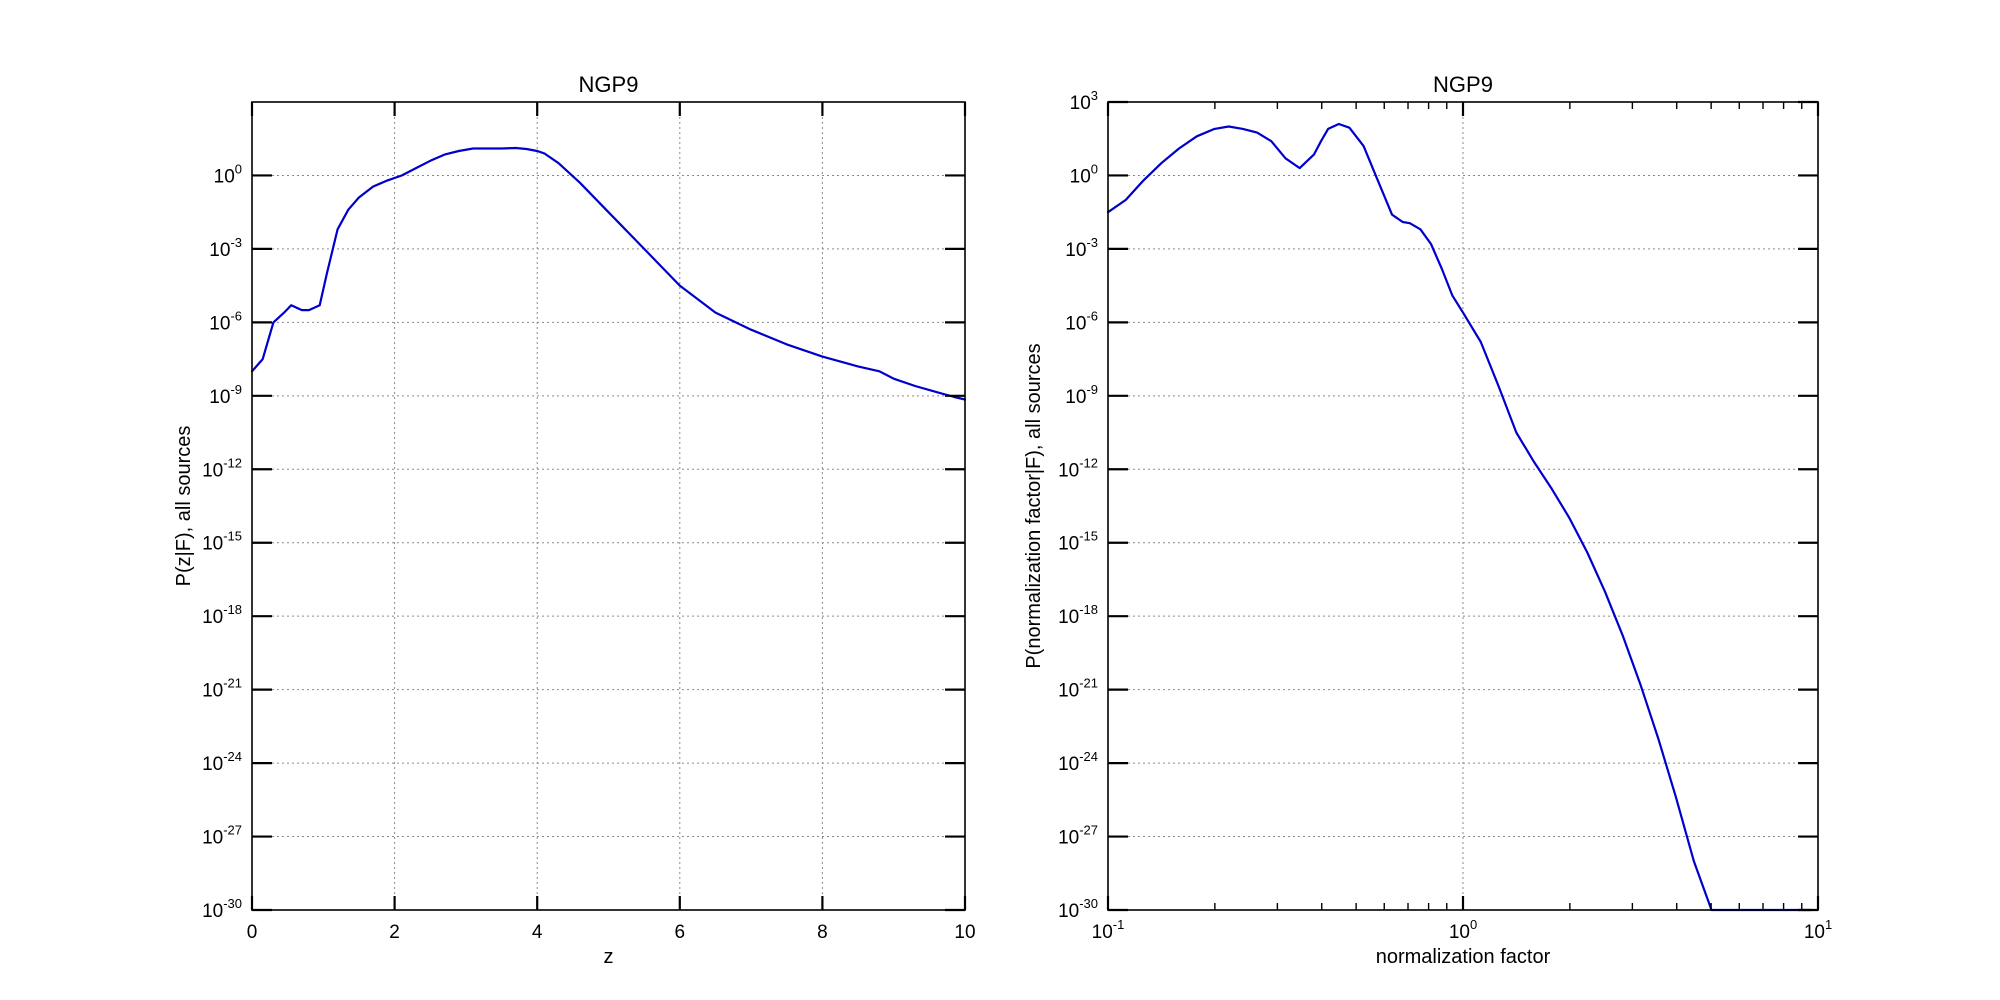 The width and height of the screenshot is (2000, 1000). I want to click on x-tick-label: 0, so click(252, 932).